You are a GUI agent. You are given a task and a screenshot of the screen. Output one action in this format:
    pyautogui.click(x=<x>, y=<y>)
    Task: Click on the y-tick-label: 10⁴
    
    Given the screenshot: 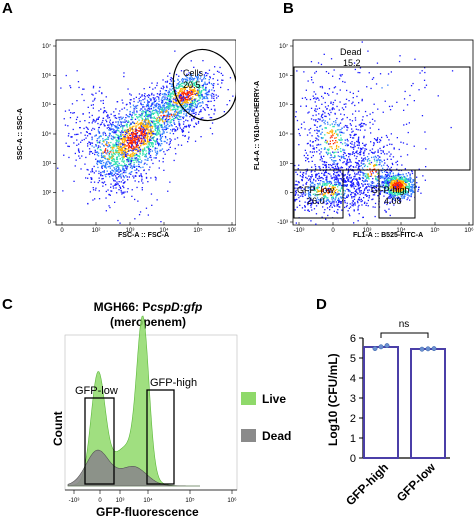 What is the action you would take?
    pyautogui.click(x=47, y=134)
    